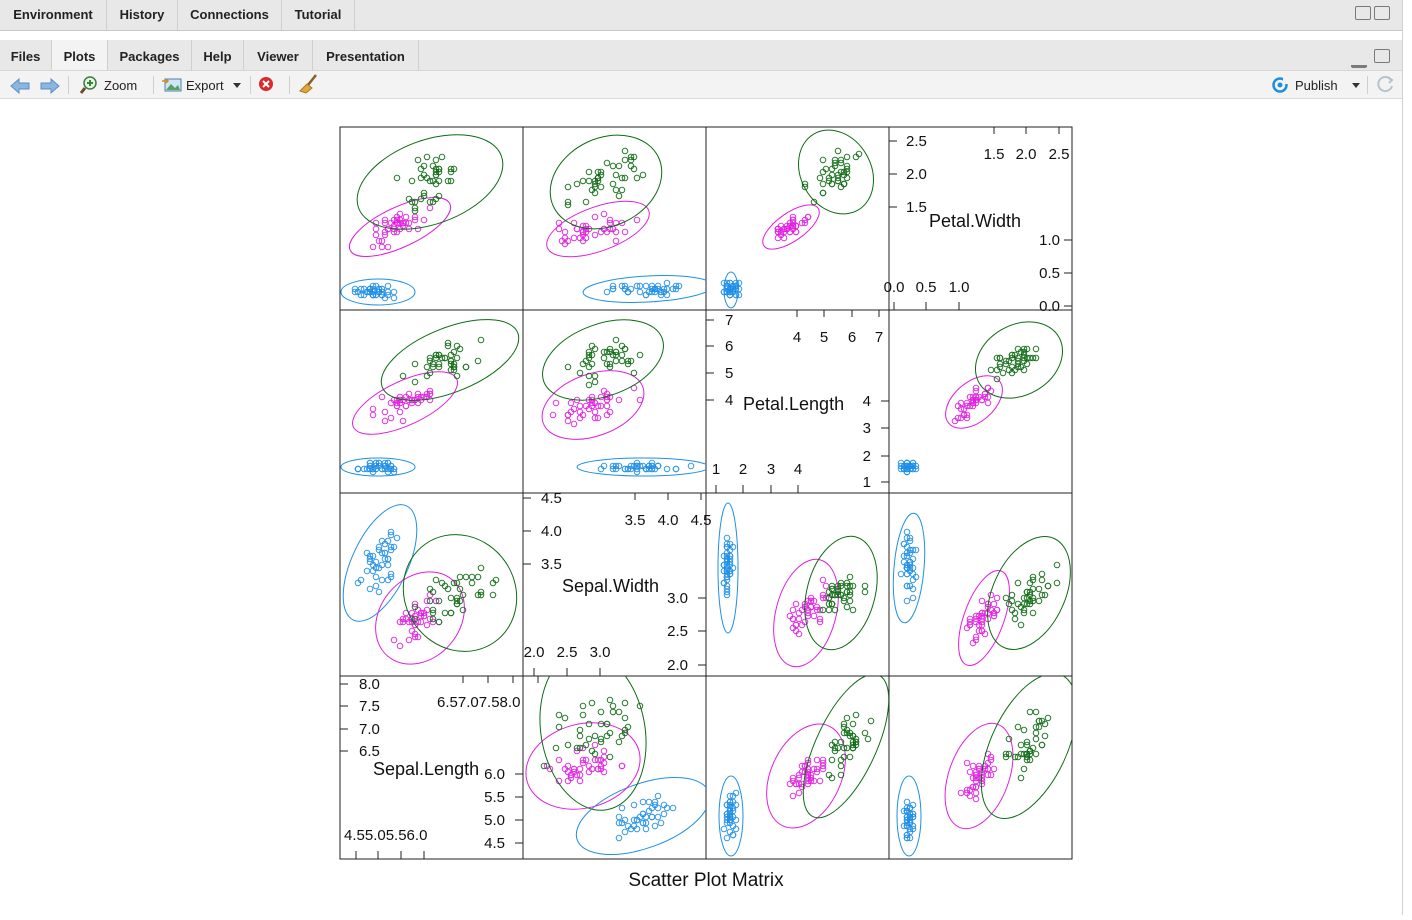  What do you see at coordinates (1049, 306) in the screenshot?
I see `tick-label: 0.0` at bounding box center [1049, 306].